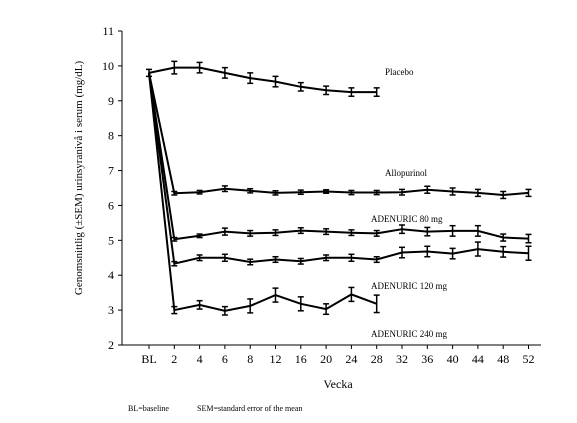 The height and width of the screenshot is (423, 577). I want to click on y-tick-label: 10, so click(108, 66).